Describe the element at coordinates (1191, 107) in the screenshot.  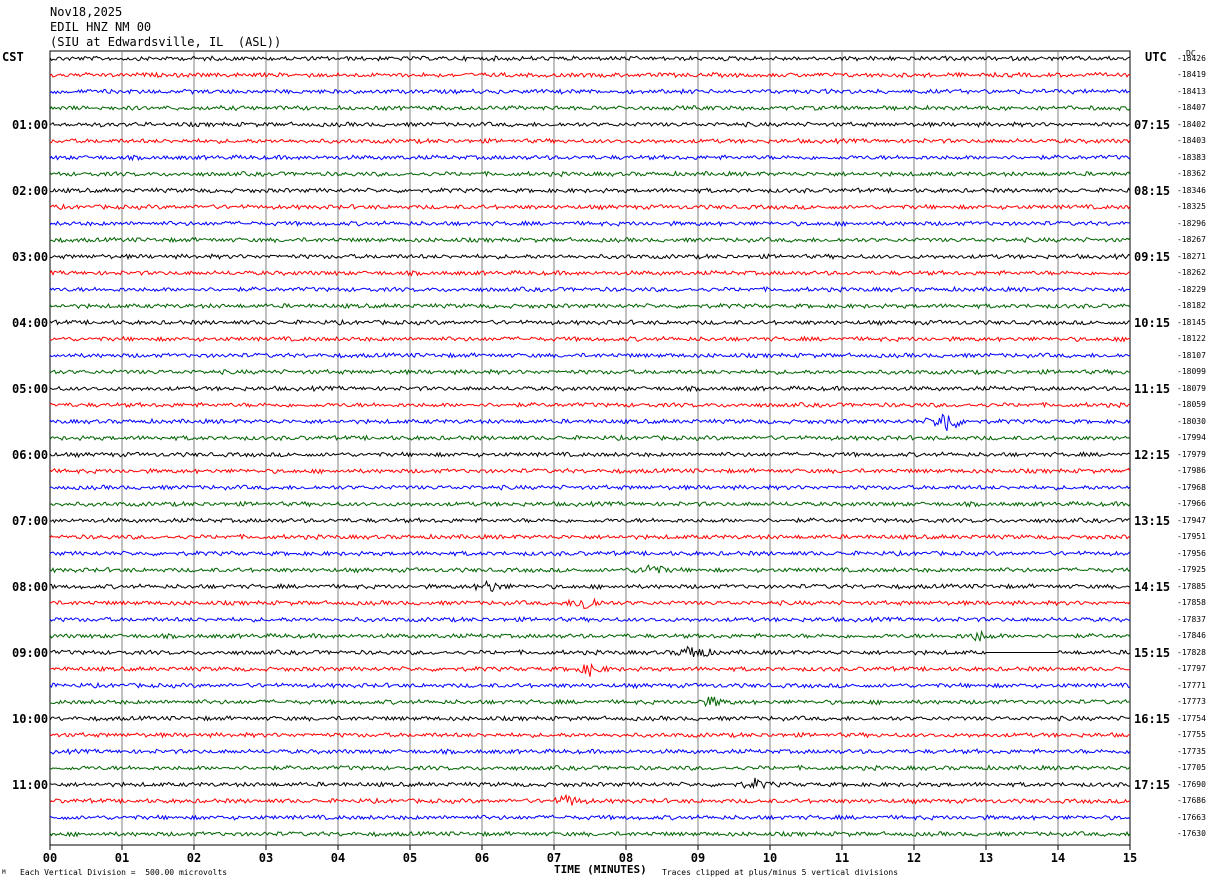
I see `dc-offset-label: -18407` at that location.